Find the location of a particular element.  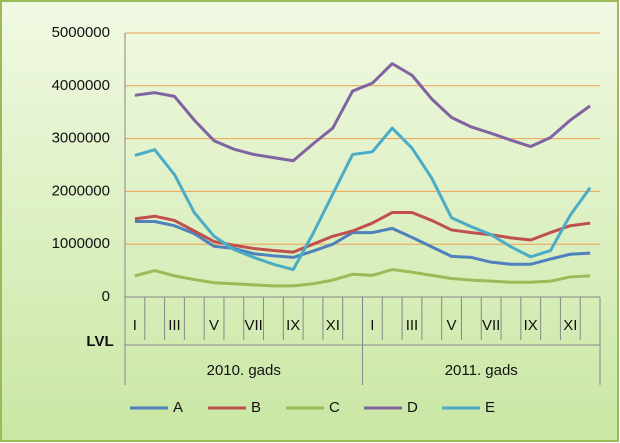

y-tick-label: 0 is located at coordinates (106, 296).